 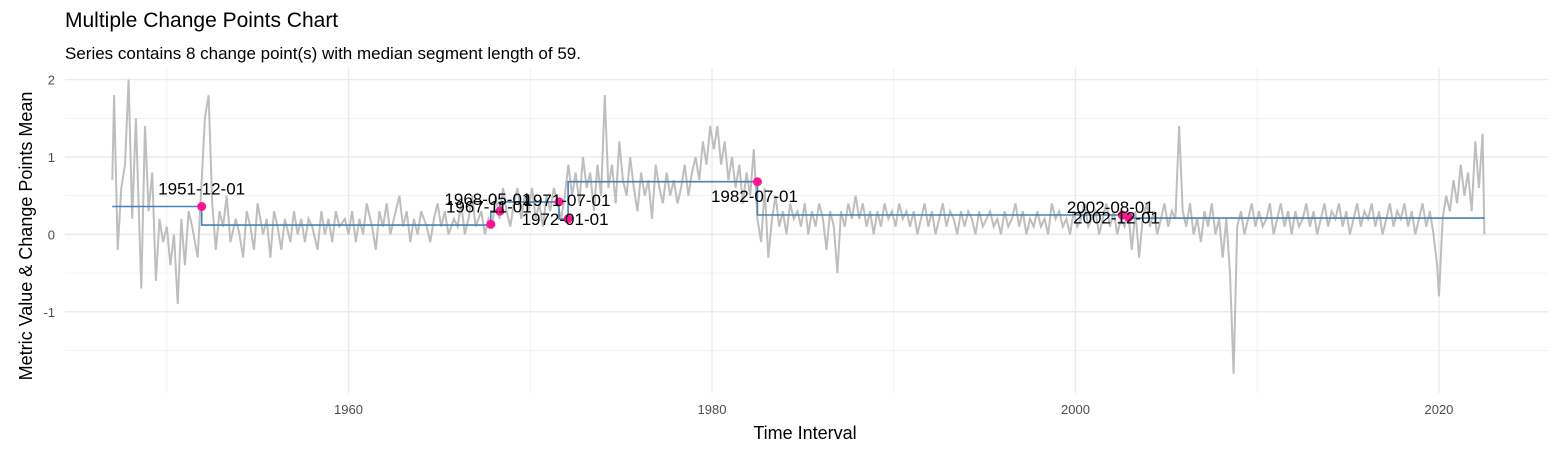 I want to click on y-axis-ticks: -1 0 1 2, so click(x=49, y=196).